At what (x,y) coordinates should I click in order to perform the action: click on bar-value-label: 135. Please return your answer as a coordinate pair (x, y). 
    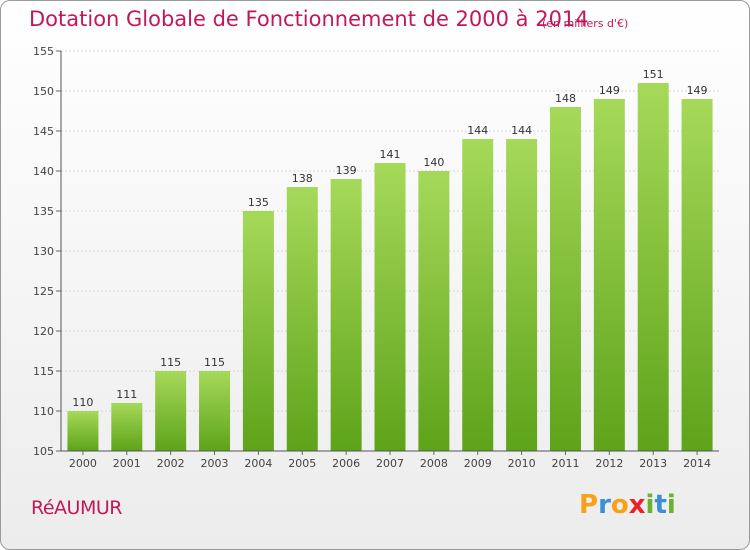
    Looking at the image, I should click on (258, 202).